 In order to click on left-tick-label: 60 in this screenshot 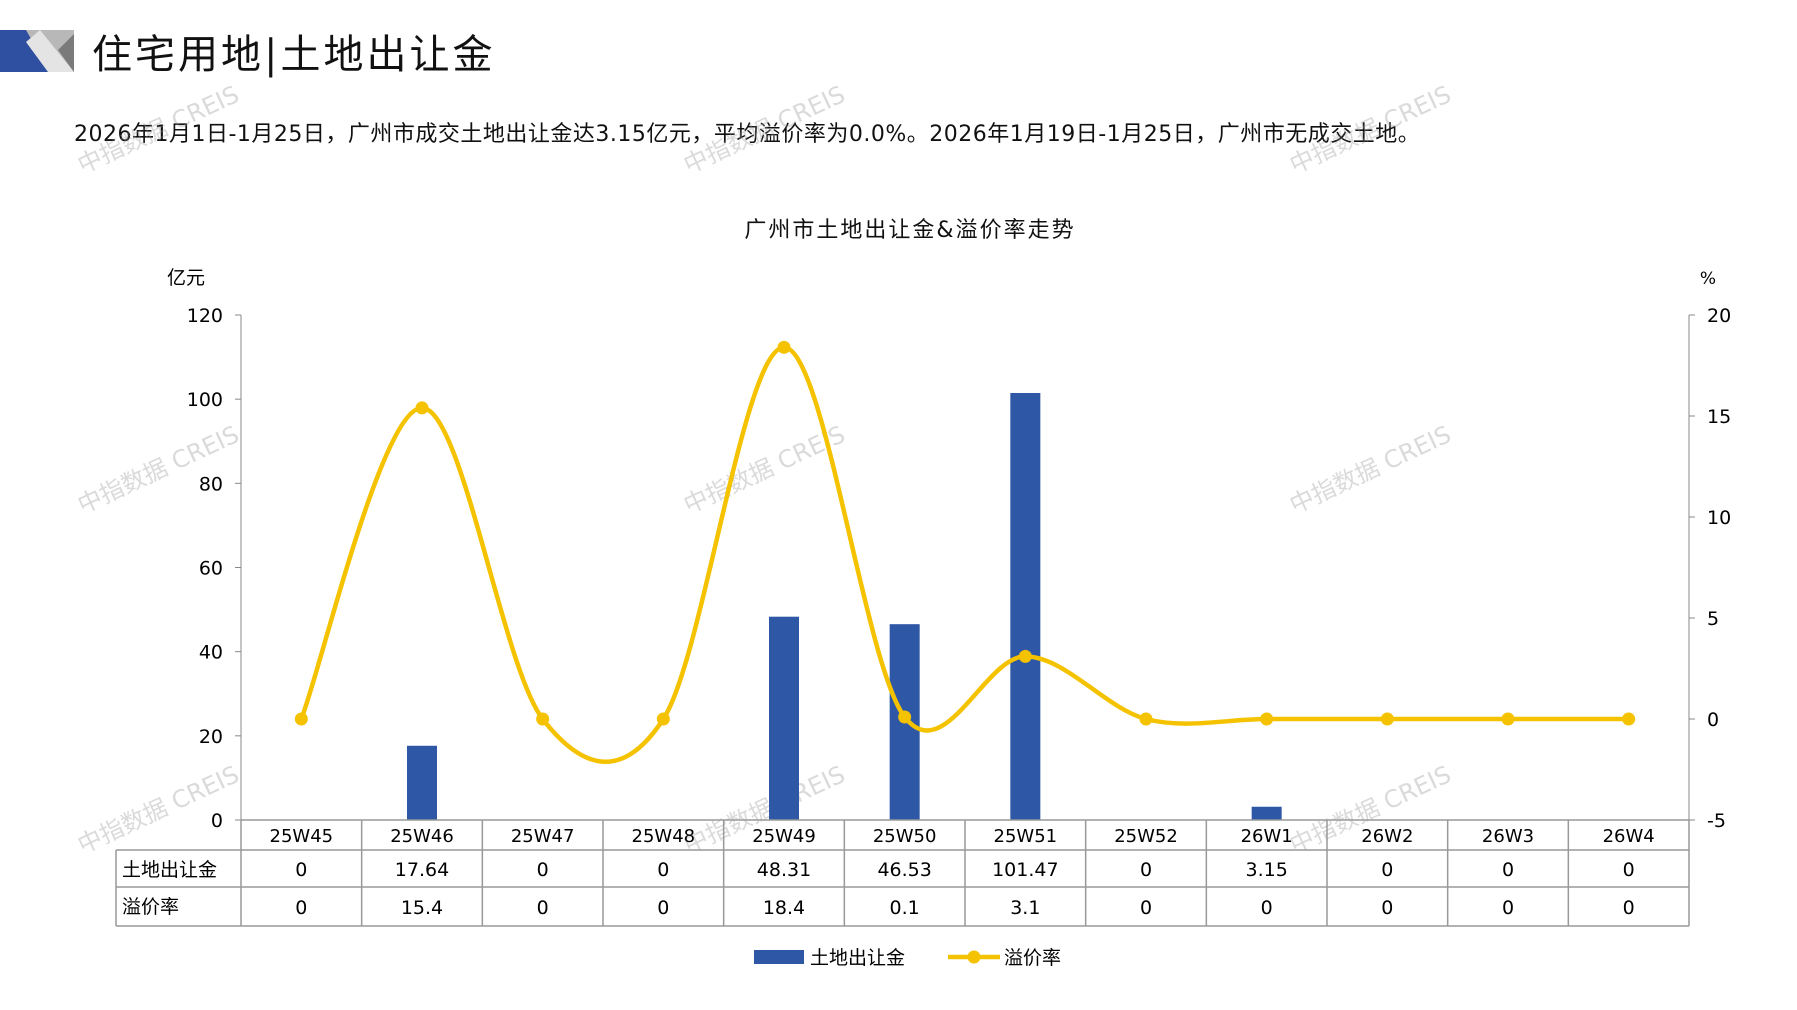, I will do `click(211, 569)`.